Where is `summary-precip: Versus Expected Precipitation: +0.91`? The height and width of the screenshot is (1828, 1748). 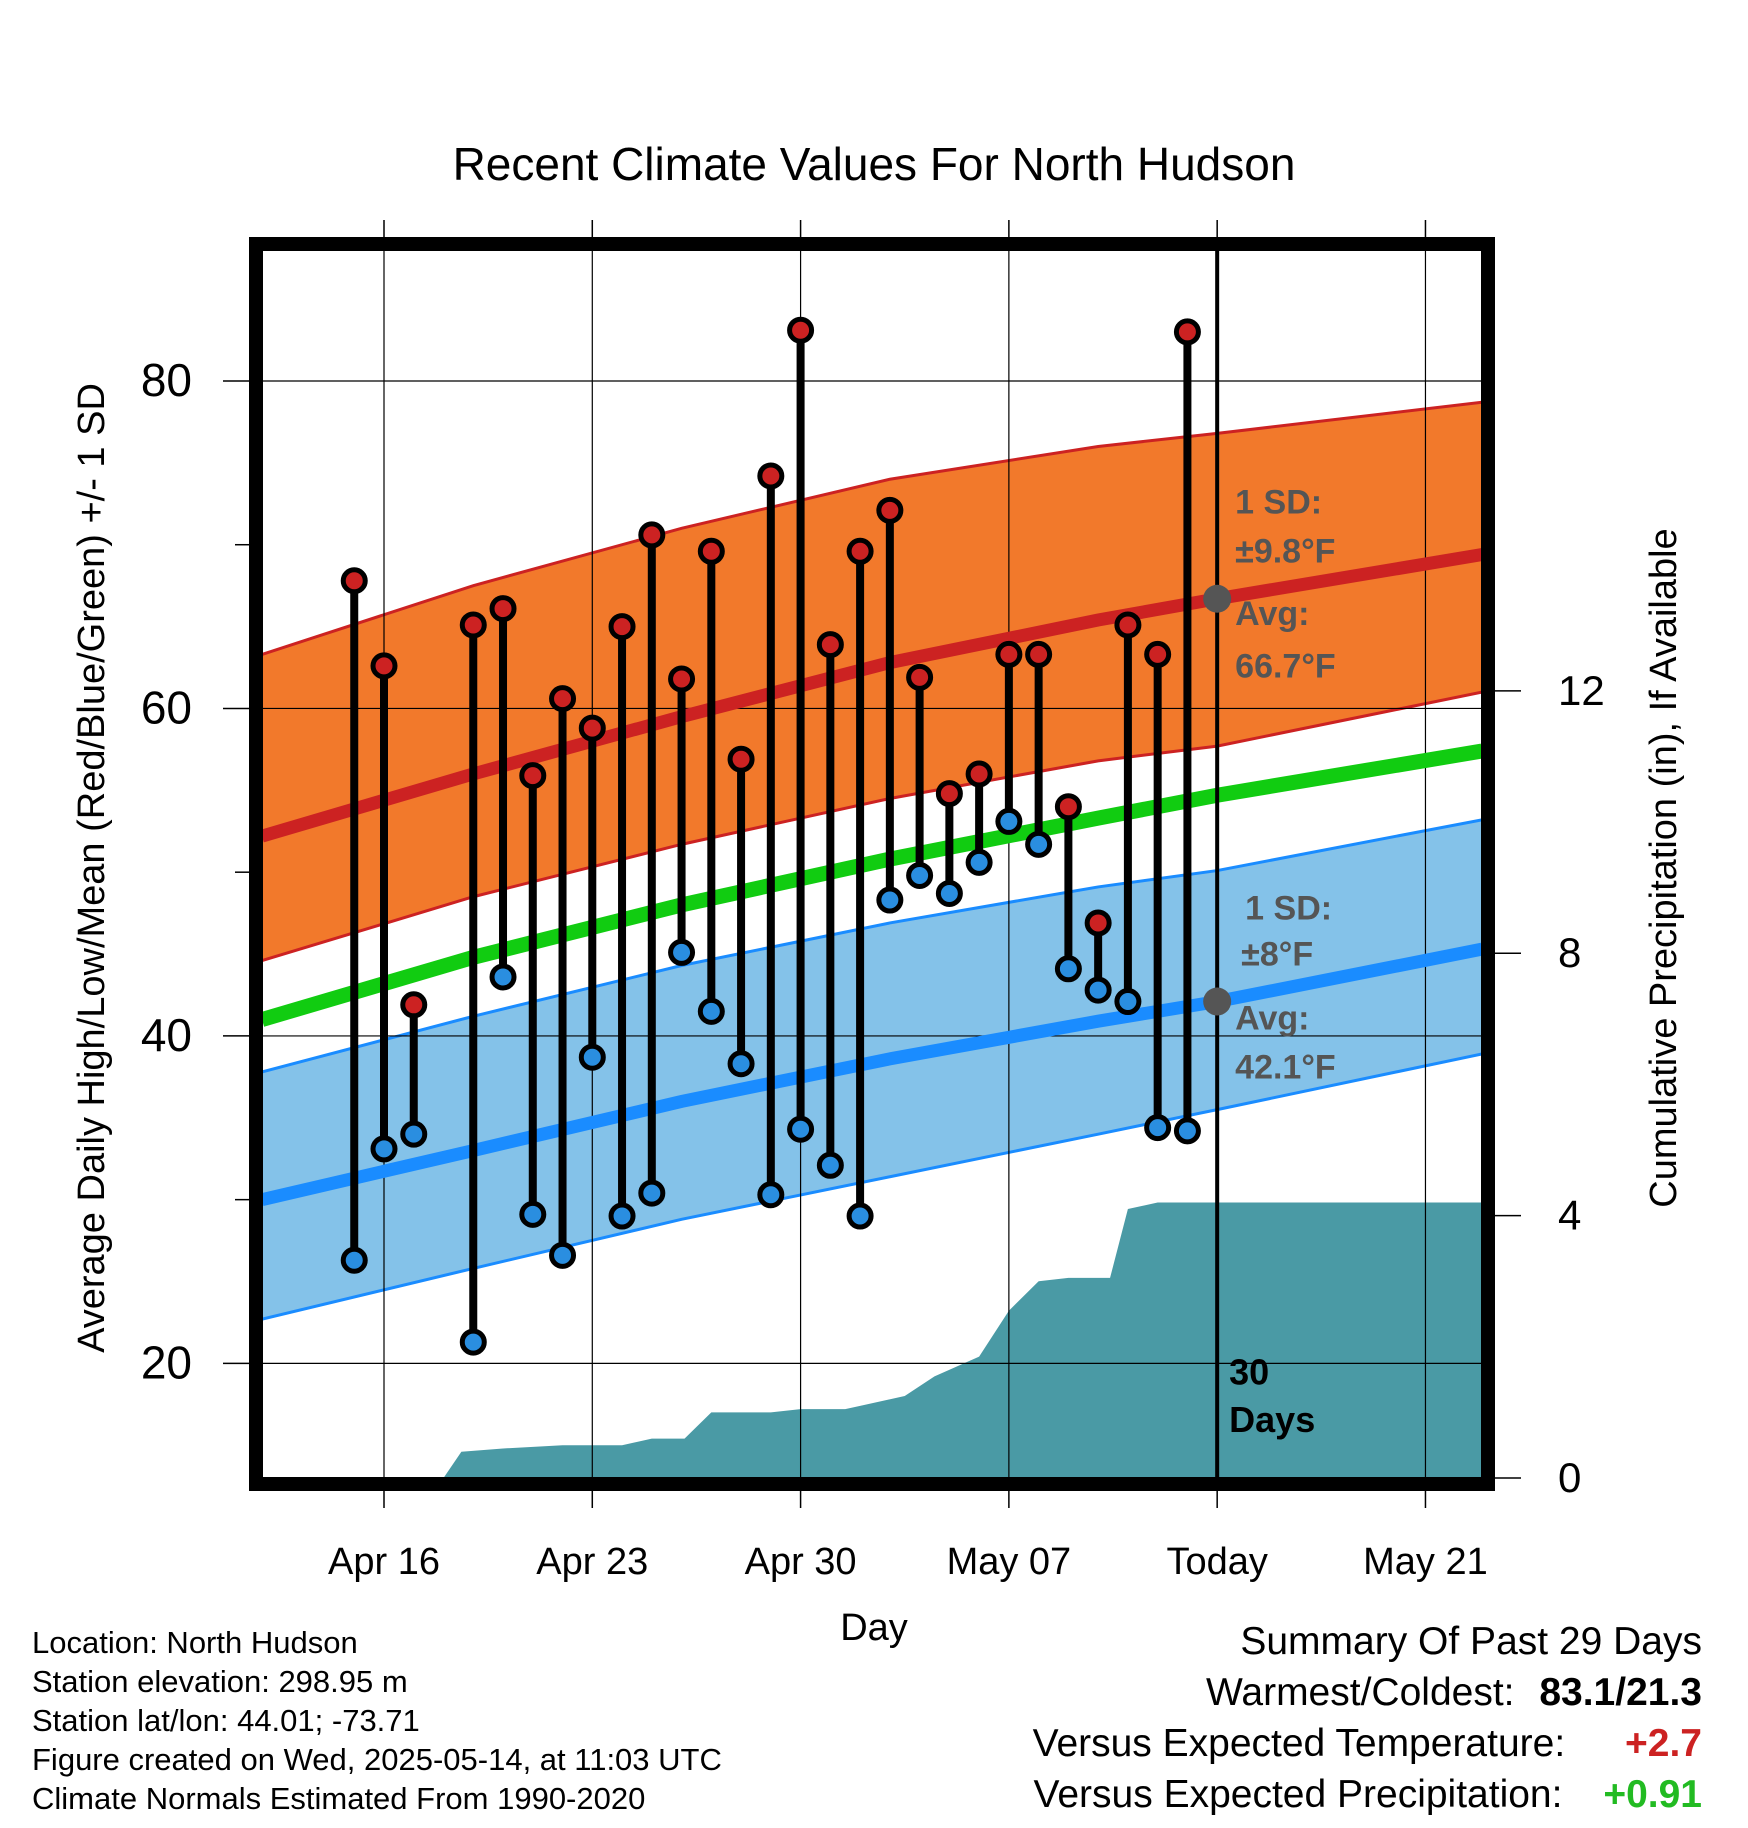
summary-precip: Versus Expected Precipitation: +0.91 is located at coordinates (1368, 1794).